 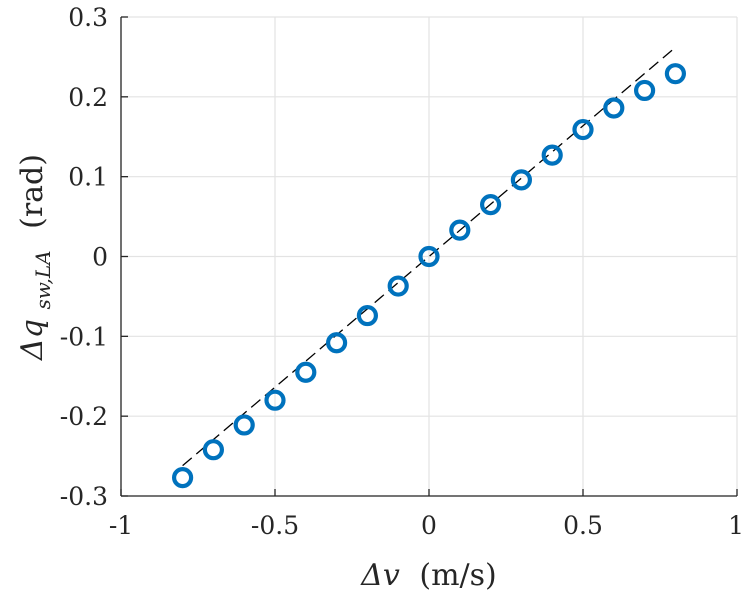 What do you see at coordinates (275, 525) in the screenshot?
I see `x-tick-label: -0.5` at bounding box center [275, 525].